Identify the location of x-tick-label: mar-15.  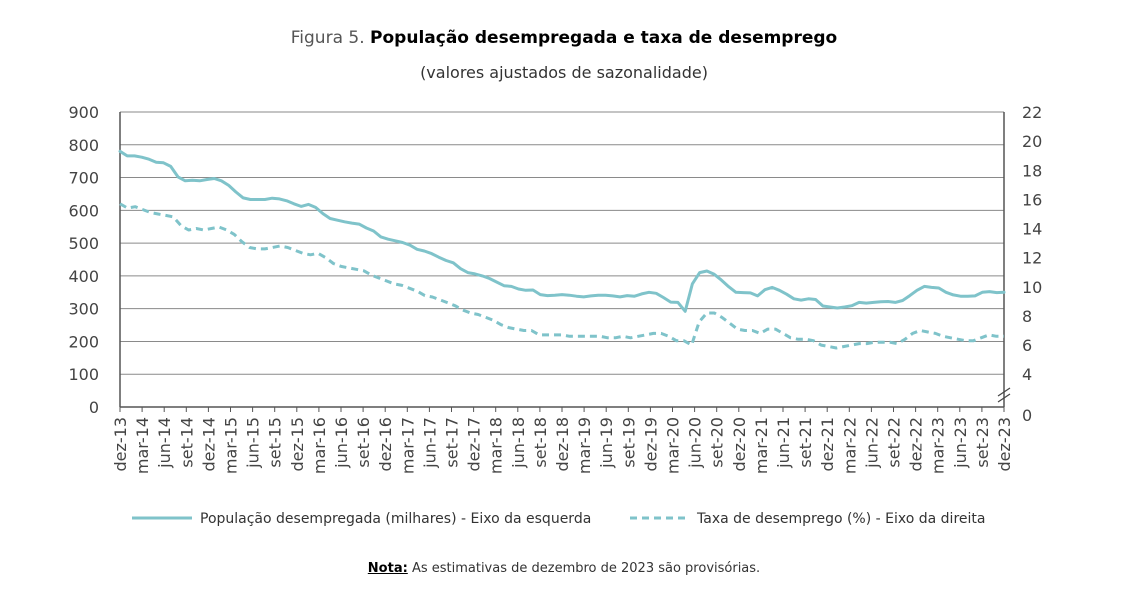
(231, 445).